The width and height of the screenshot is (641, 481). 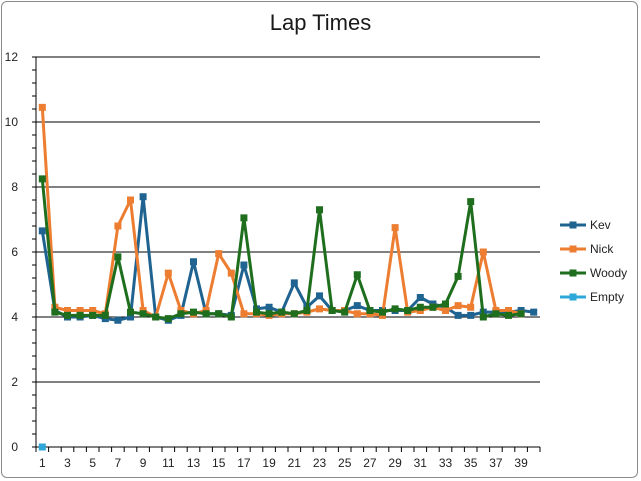 I want to click on x-tick-label: 9, so click(x=143, y=463).